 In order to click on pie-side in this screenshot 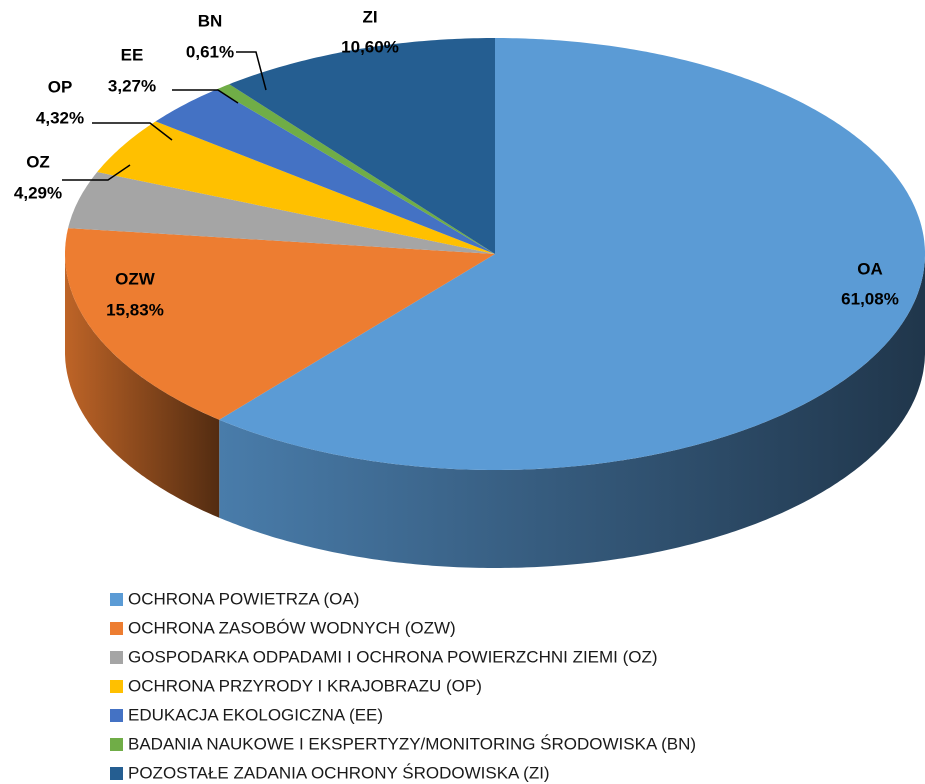, I will do `click(142, 386)`.